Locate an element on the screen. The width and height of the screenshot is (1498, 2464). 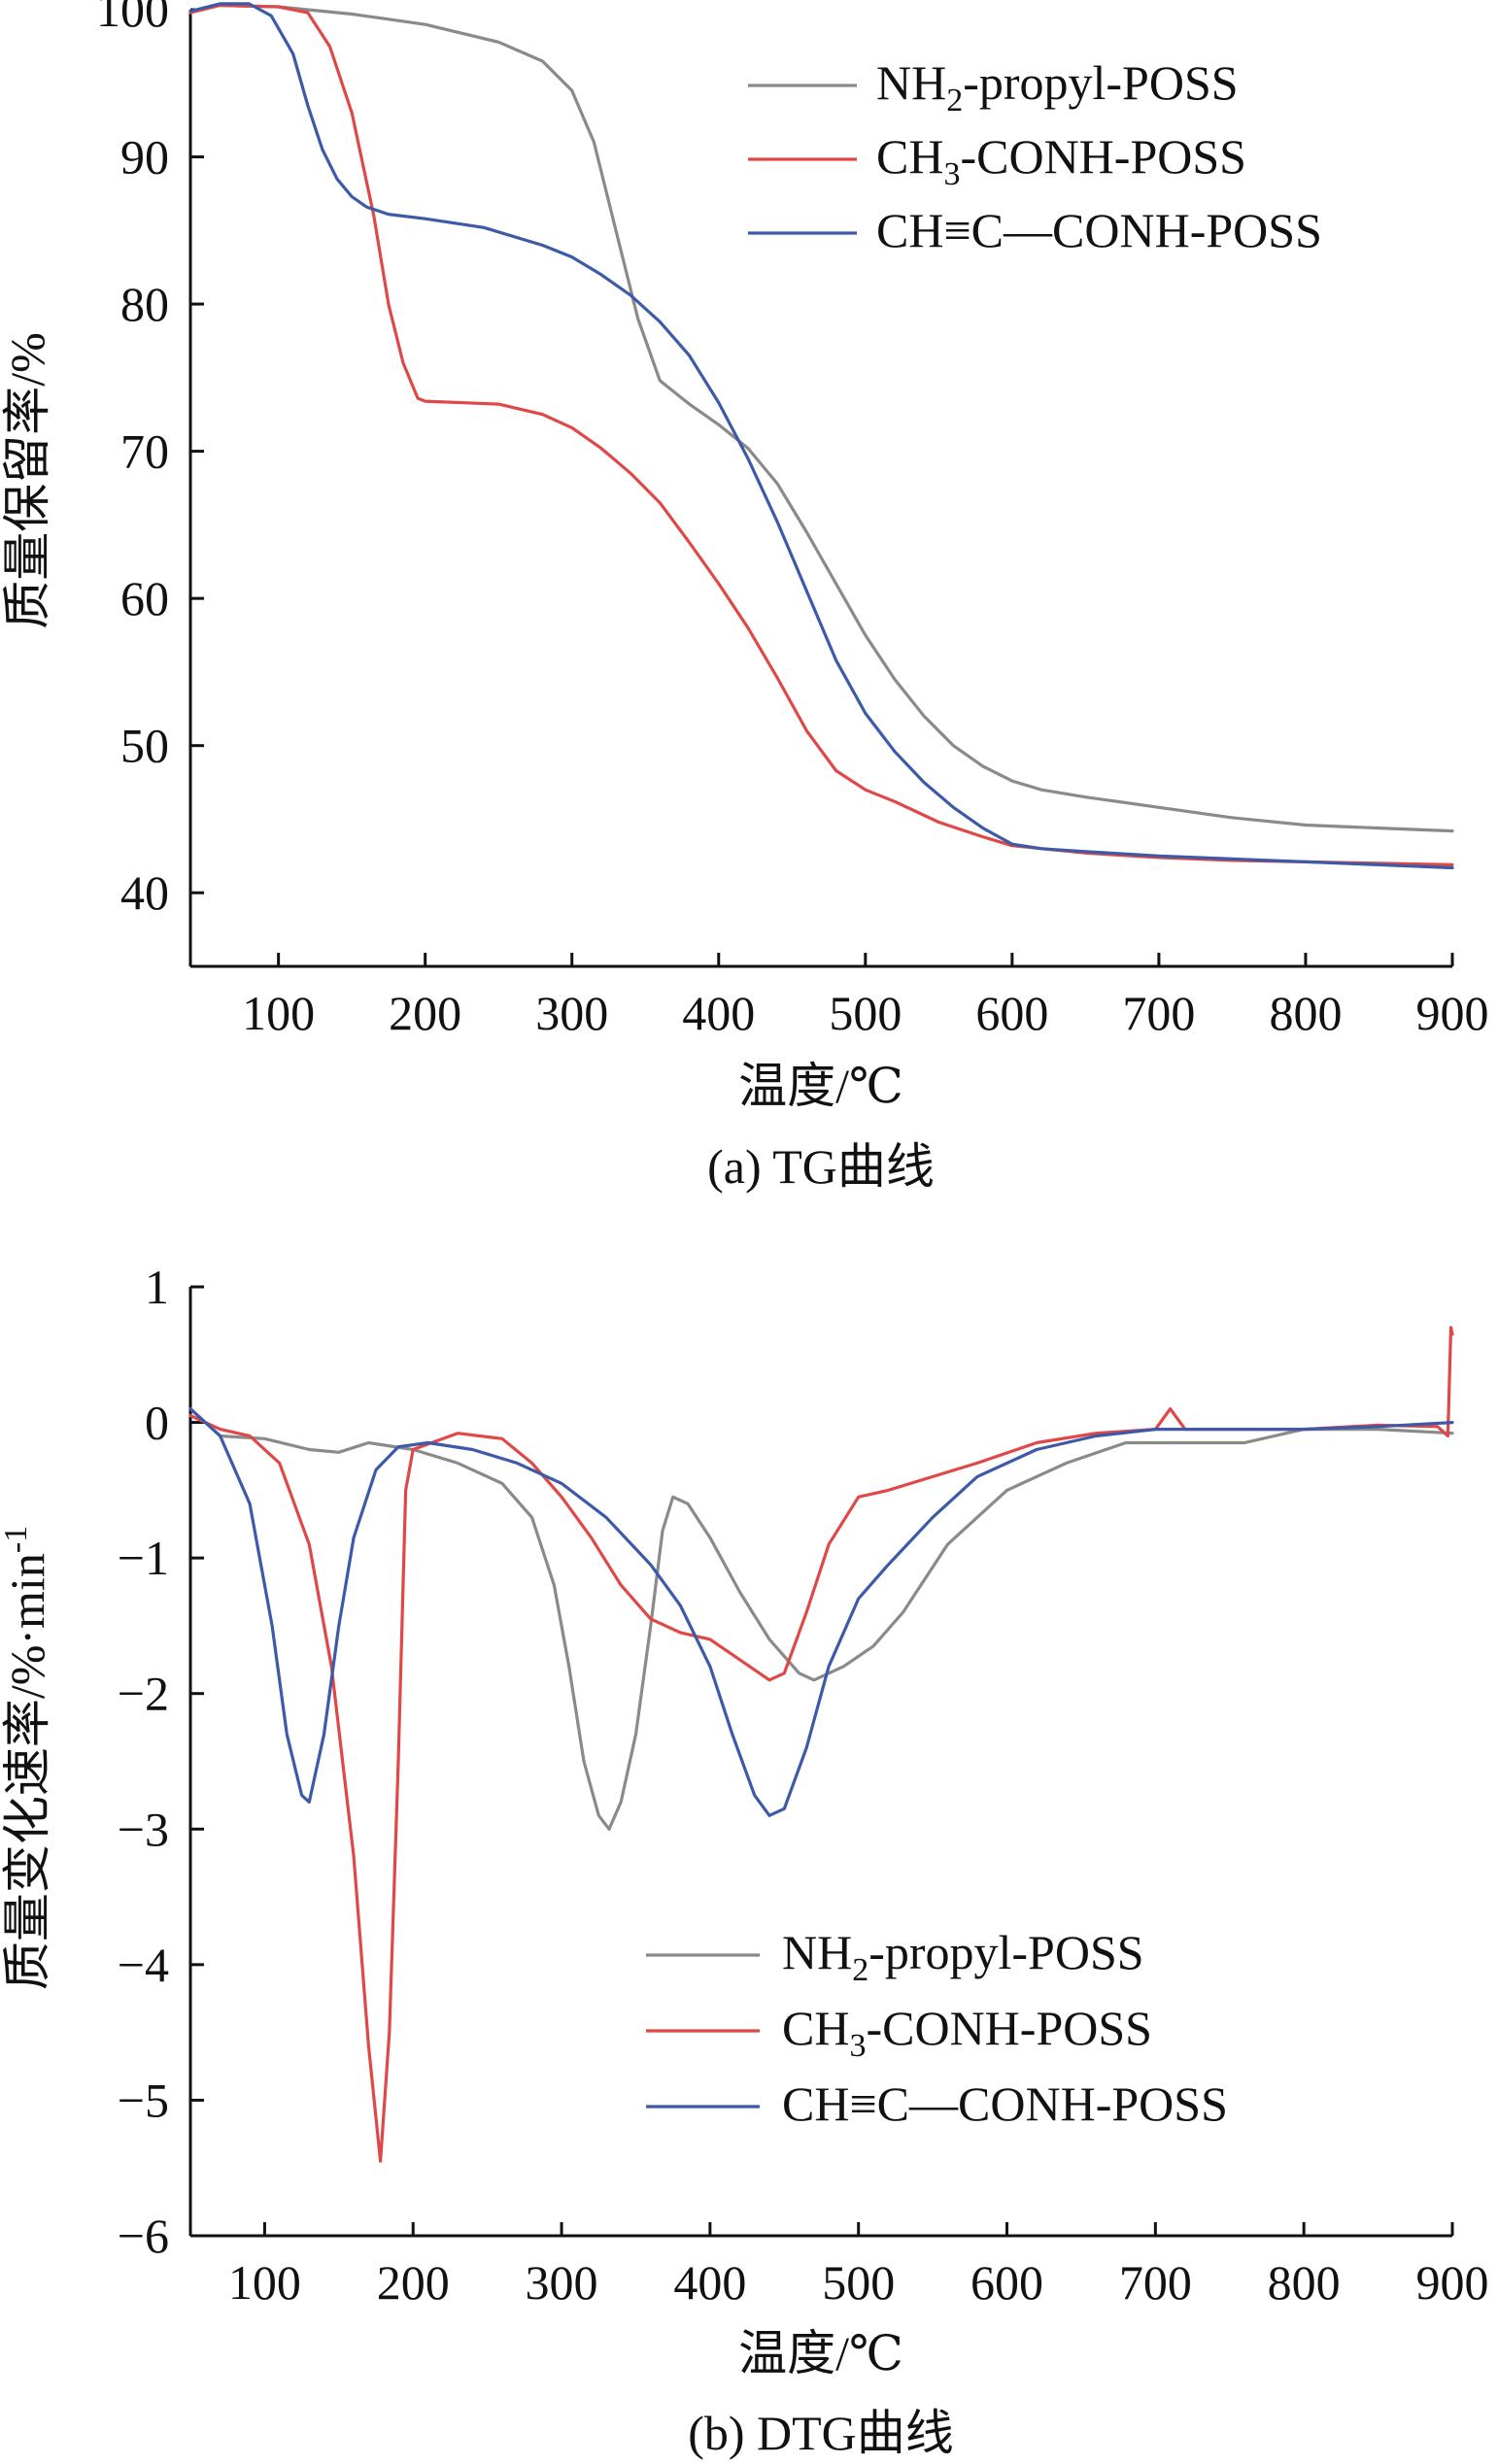
dtg-x-tick-label: 100 is located at coordinates (264, 2282).